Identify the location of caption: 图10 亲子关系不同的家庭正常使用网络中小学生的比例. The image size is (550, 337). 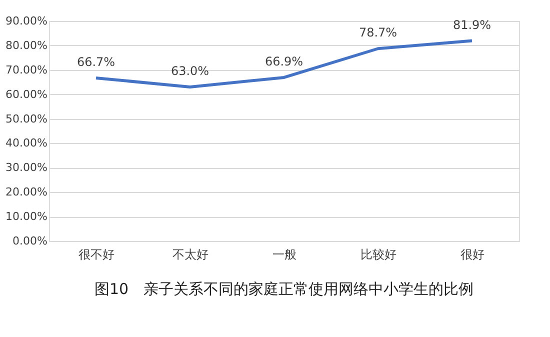
(284, 289).